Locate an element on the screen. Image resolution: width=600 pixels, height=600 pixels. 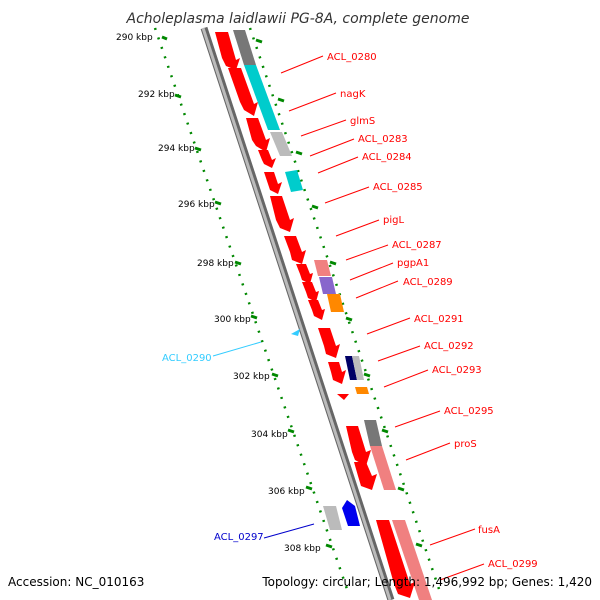
tick-label: 292 kbp is located at coordinates (156, 95).